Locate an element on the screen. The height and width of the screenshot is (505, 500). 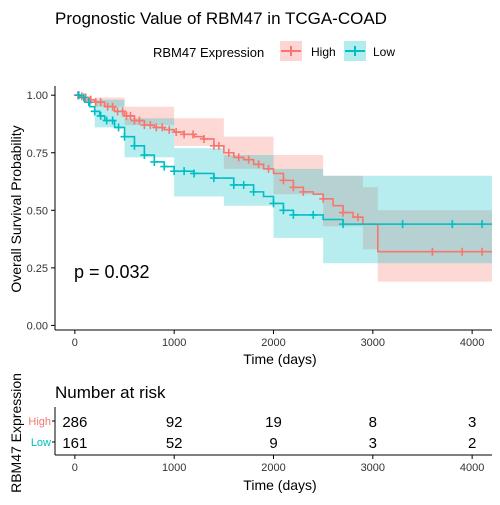
x-tick-label-0: 0 is located at coordinates (75, 343).